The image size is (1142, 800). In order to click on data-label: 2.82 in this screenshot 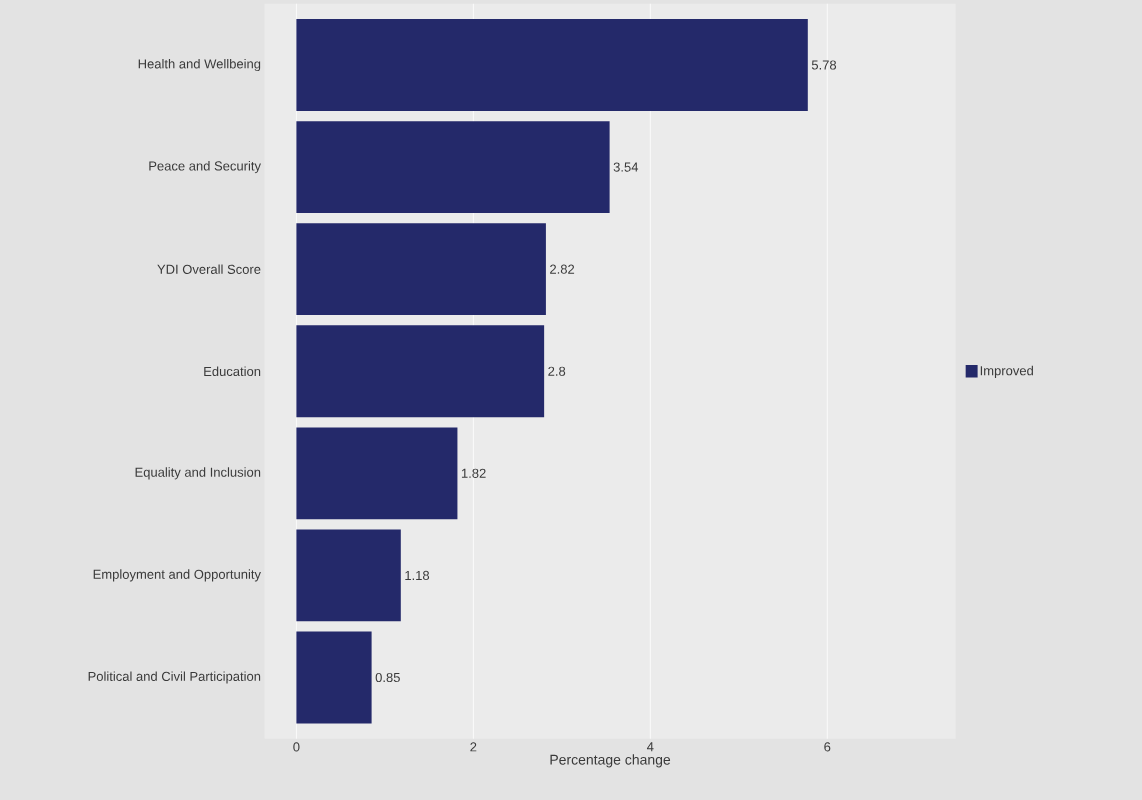, I will do `click(562, 269)`.